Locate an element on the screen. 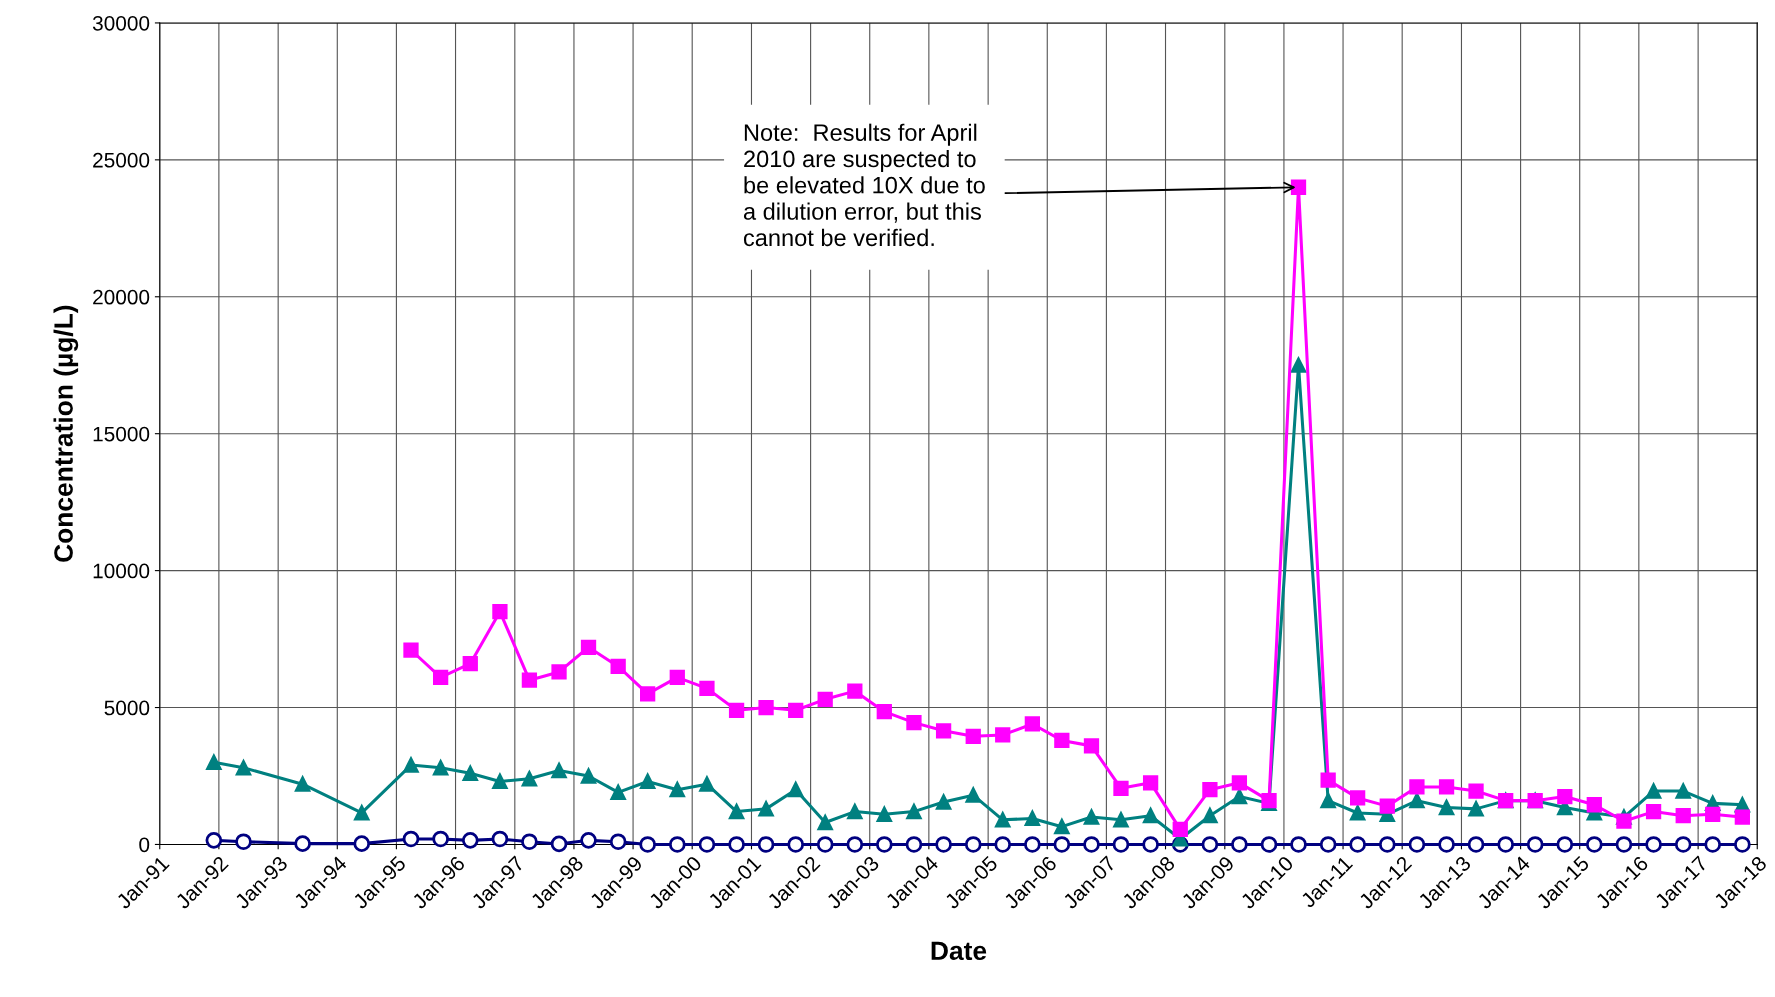  y-tick-label: 15000 is located at coordinates (121, 434).